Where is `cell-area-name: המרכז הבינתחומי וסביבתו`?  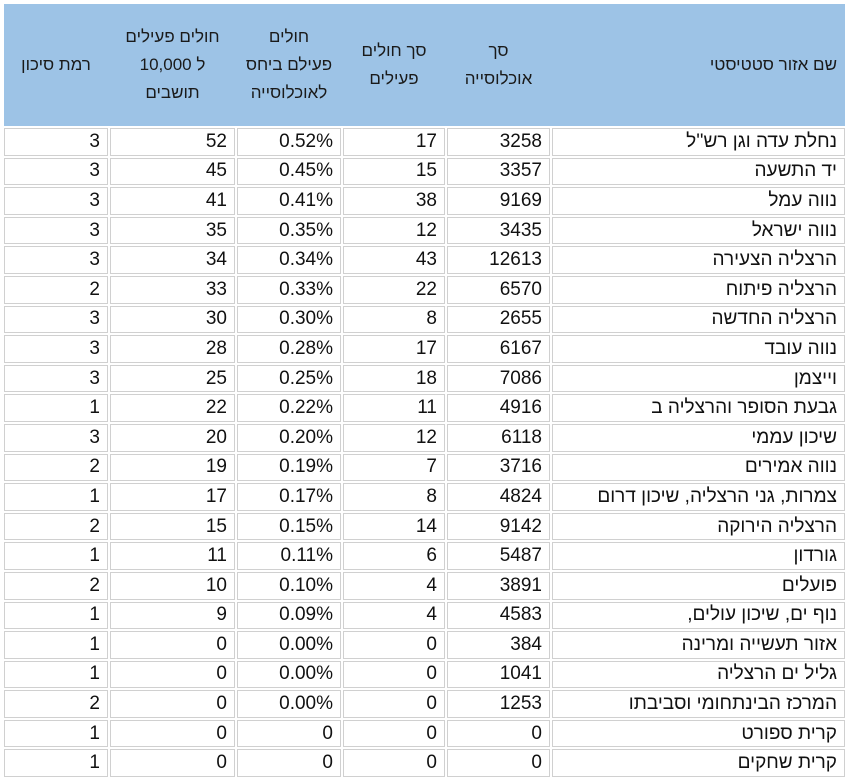
cell-area-name: המרכז הבינתחומי וסביבתו is located at coordinates (698, 704).